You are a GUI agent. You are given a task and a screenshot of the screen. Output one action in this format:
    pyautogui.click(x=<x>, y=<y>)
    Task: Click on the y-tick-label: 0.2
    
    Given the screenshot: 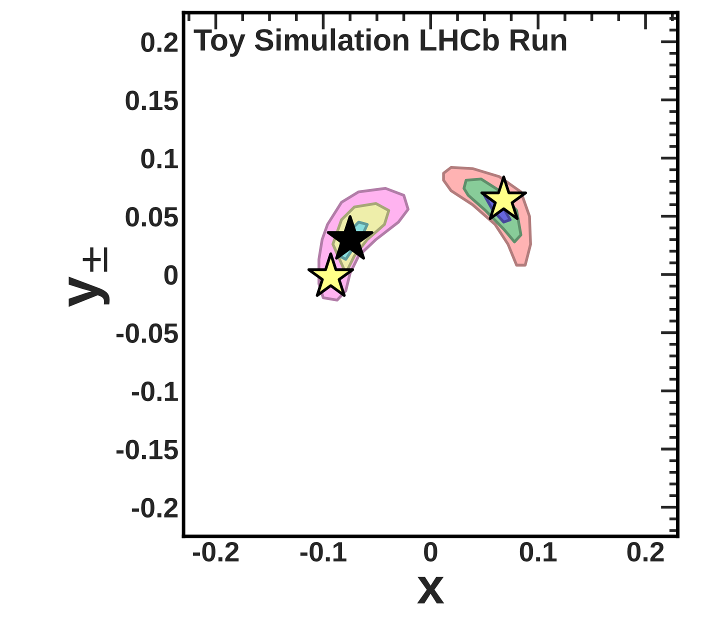 What is the action you would take?
    pyautogui.click(x=159, y=42)
    